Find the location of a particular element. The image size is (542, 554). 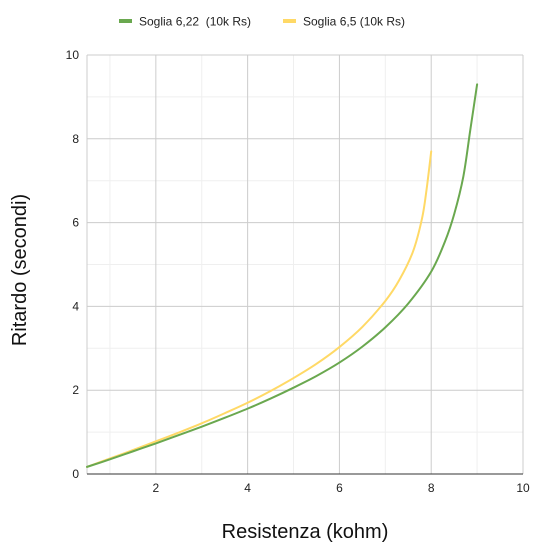

x-tick-label: 4 is located at coordinates (247, 488).